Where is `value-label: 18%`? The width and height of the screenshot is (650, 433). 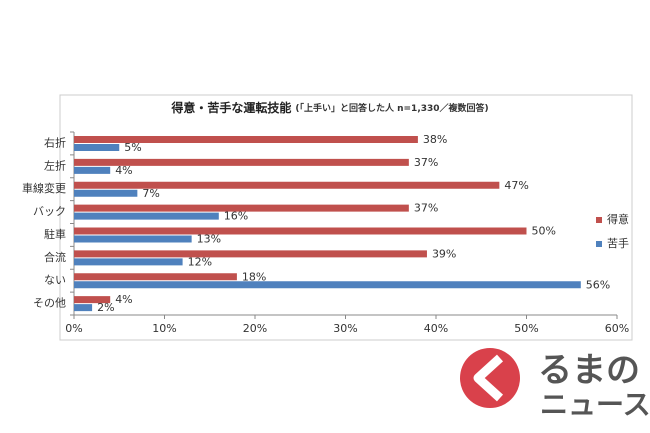 value-label: 18% is located at coordinates (254, 276).